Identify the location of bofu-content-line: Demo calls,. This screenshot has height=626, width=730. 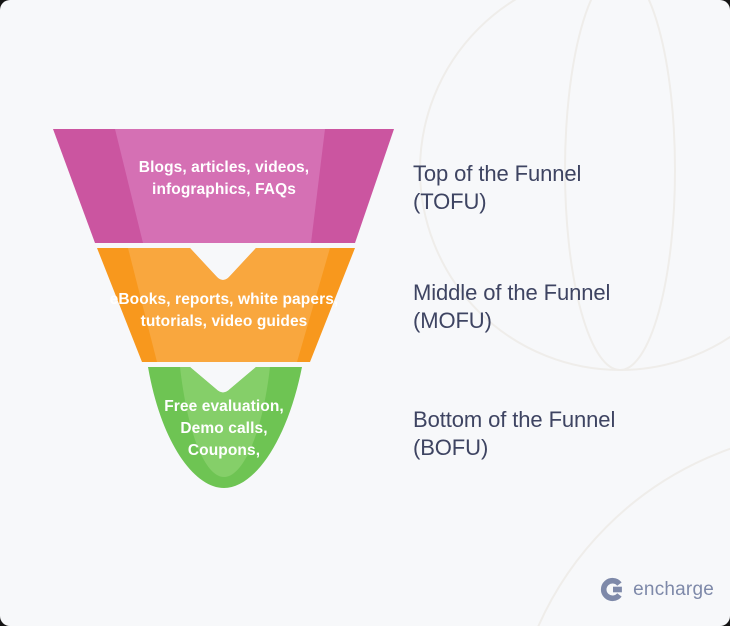
(224, 428).